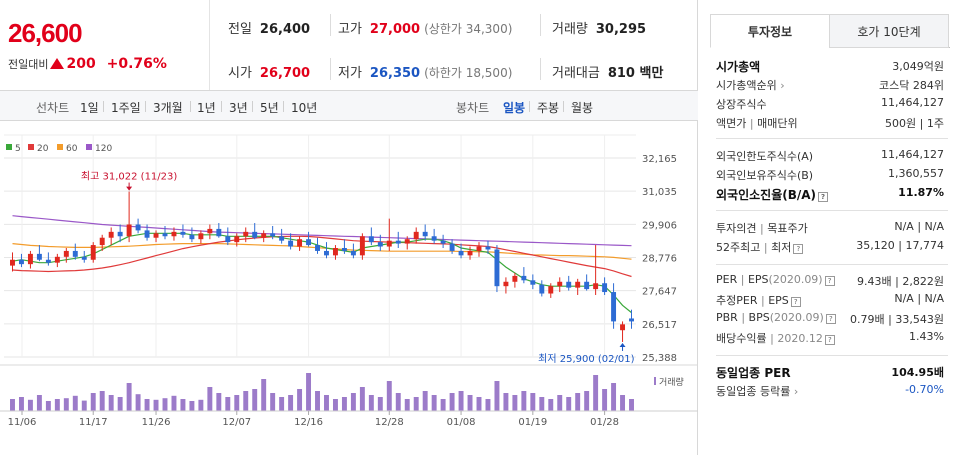 This screenshot has height=455, width=963. Describe the element at coordinates (919, 319) in the screenshot. I see `bps-value: 33,543원` at that location.